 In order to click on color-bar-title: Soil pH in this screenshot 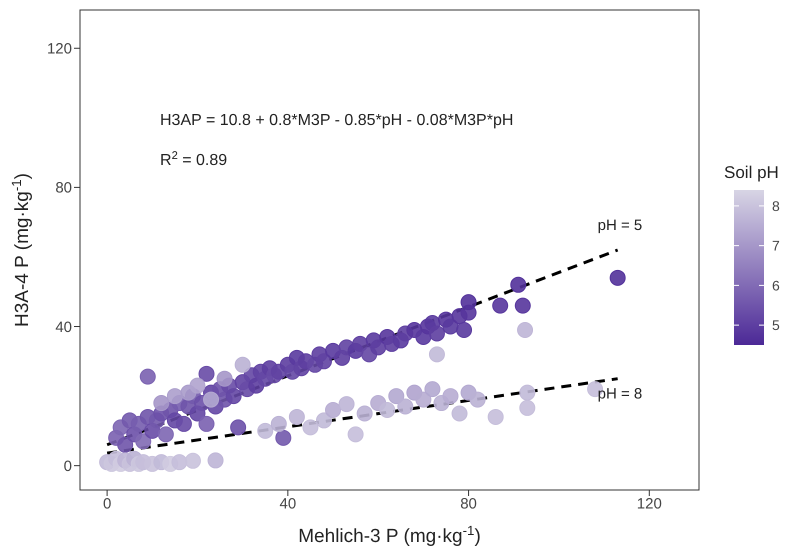, I will do `click(751, 172)`.